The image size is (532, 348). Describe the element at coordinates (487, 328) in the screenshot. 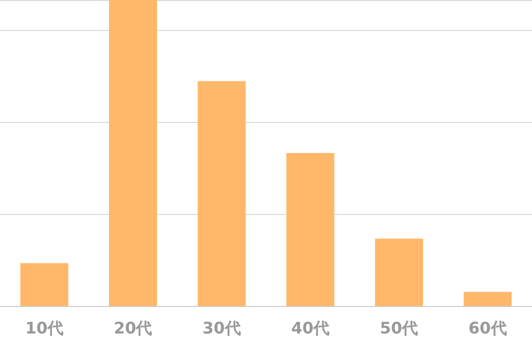

I see `x-tick-label: 60代` at that location.